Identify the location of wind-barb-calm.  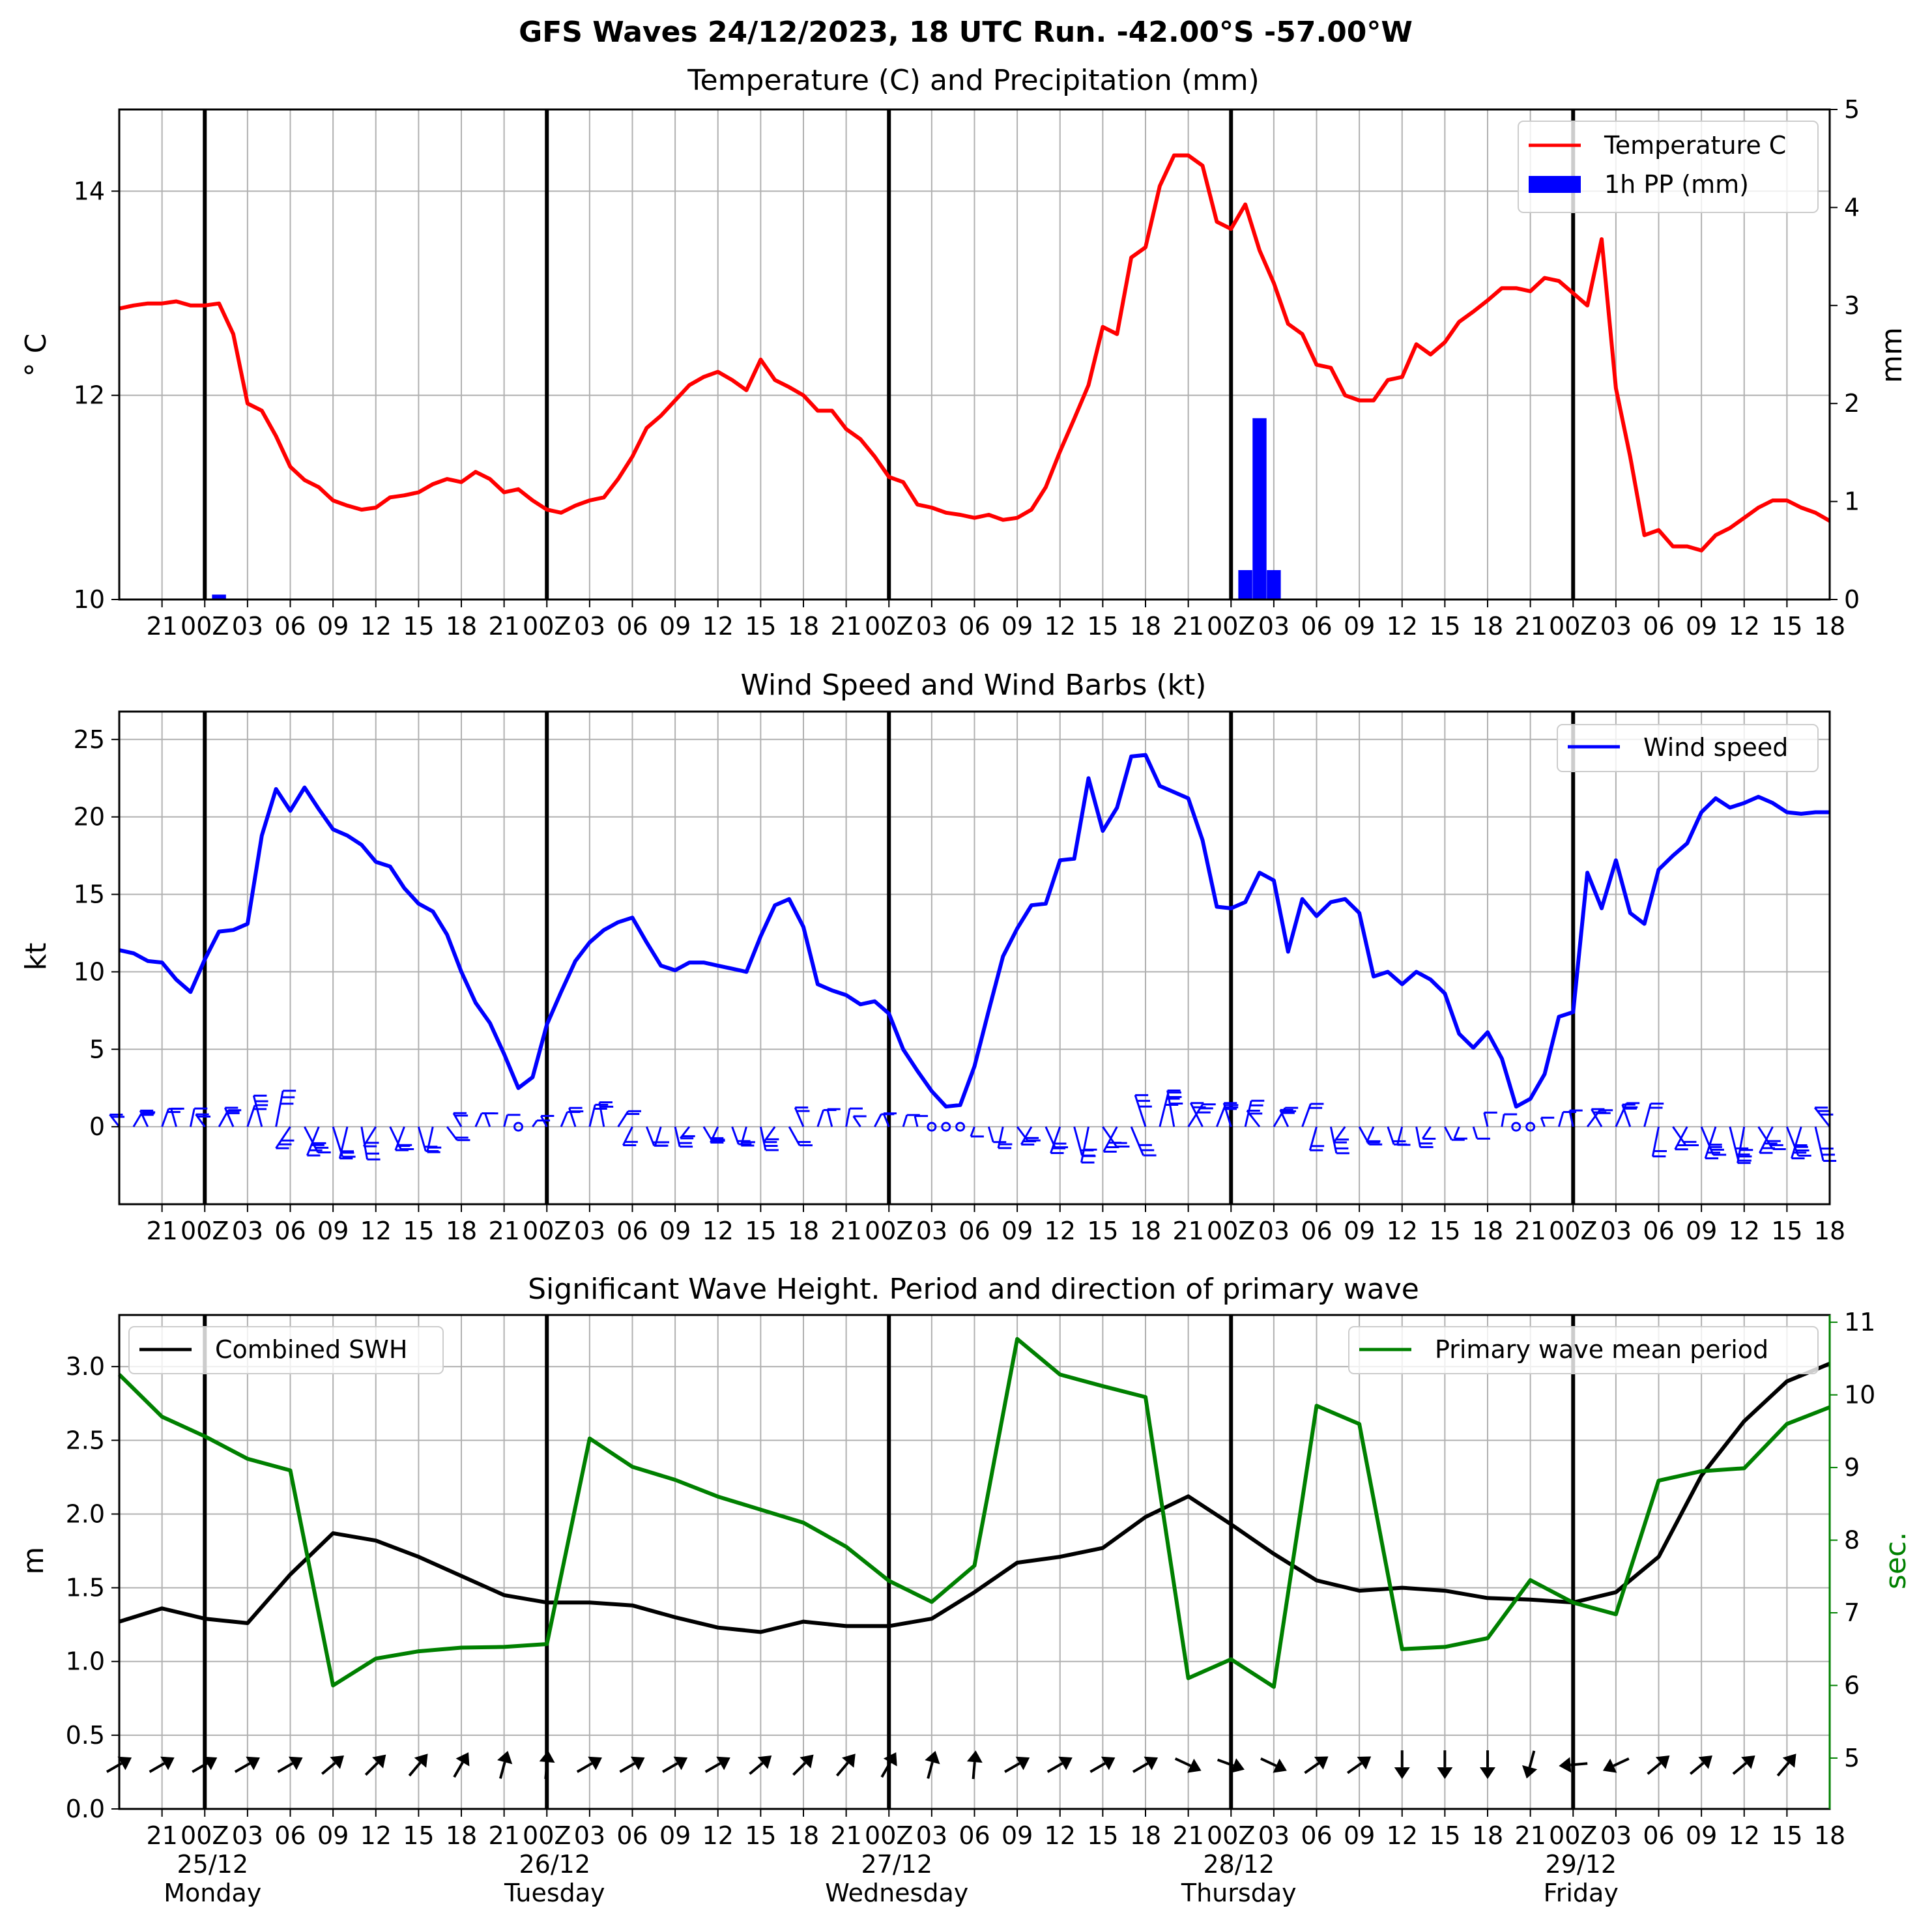
(960, 1126).